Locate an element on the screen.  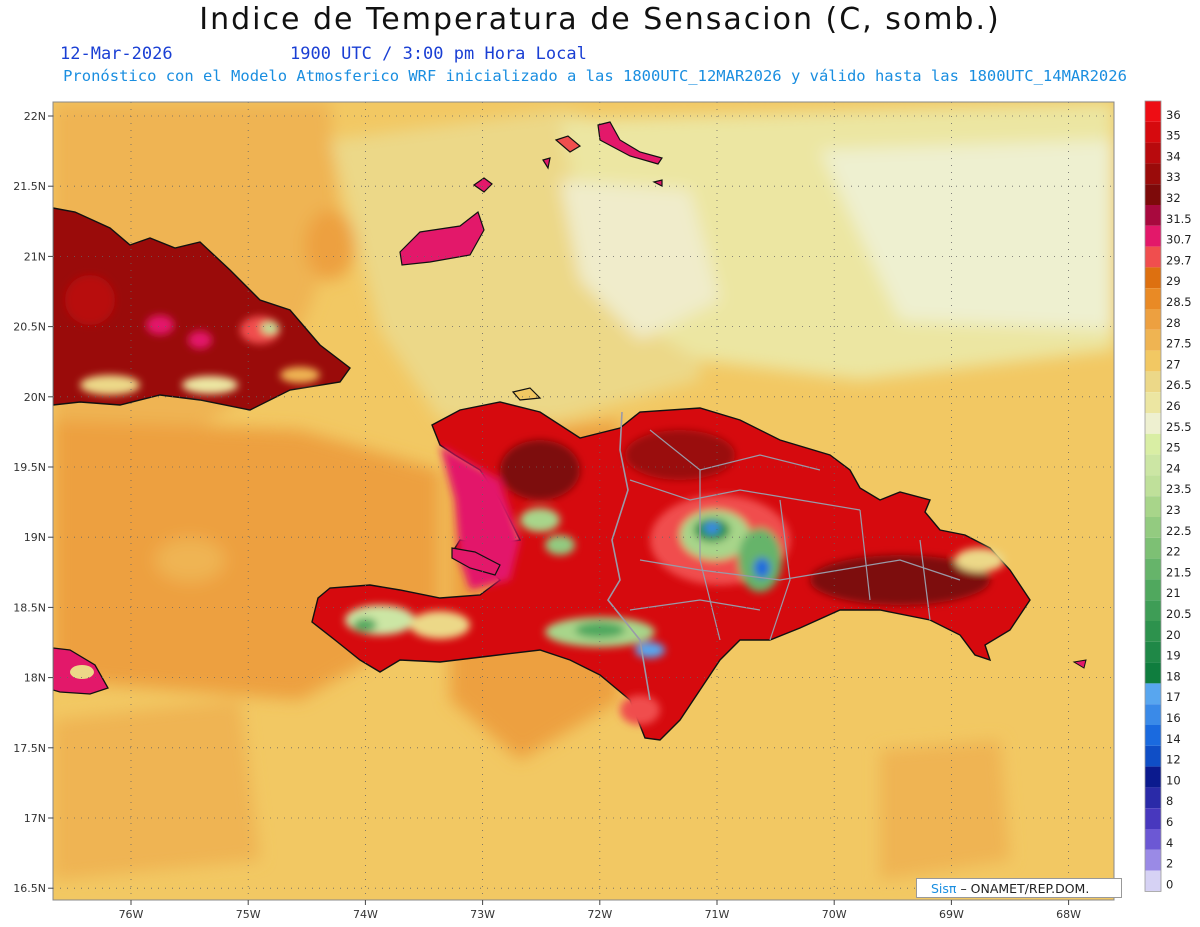
forecast-date: 12-Mar-2026 is located at coordinates (116, 54).